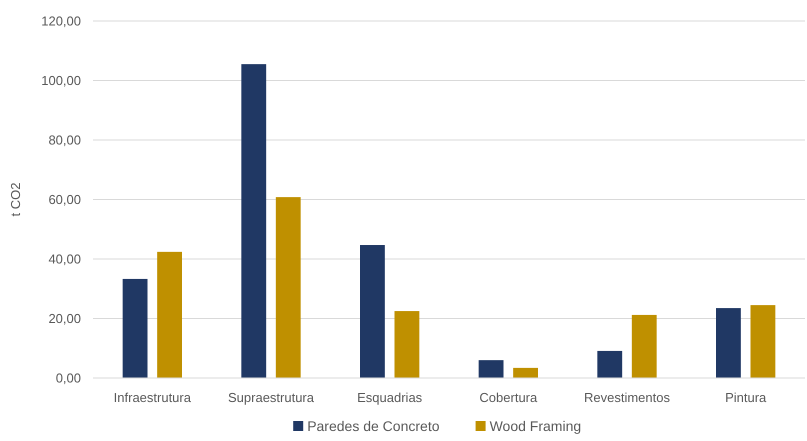 Image resolution: width=807 pixels, height=441 pixels. What do you see at coordinates (61, 80) in the screenshot?
I see `y-tick-label: 100,00` at bounding box center [61, 80].